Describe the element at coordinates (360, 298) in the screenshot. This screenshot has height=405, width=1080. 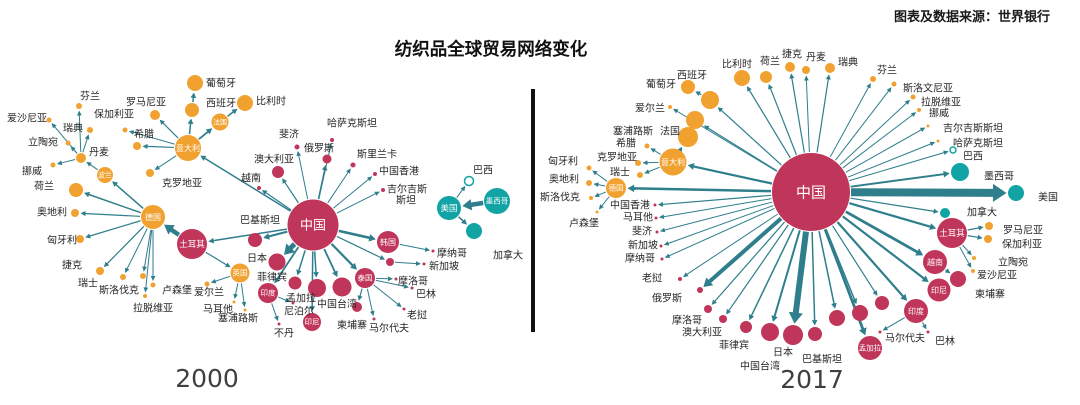
I see `arrowhead-2000-th-kh` at that location.